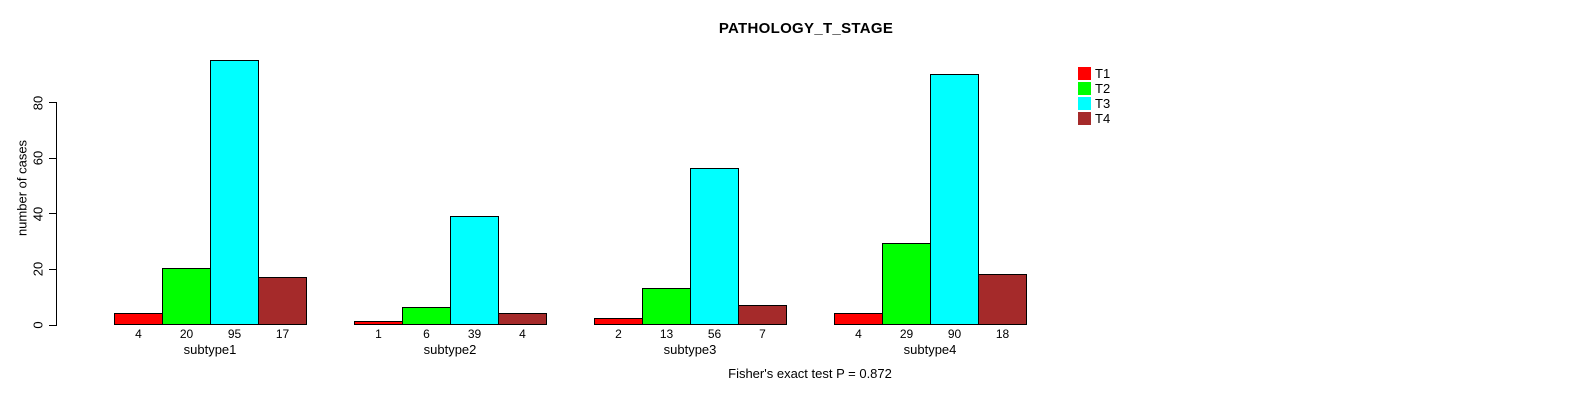 The height and width of the screenshot is (400, 1590). Describe the element at coordinates (1094, 103) in the screenshot. I see `legend-item-t3: T3` at that location.